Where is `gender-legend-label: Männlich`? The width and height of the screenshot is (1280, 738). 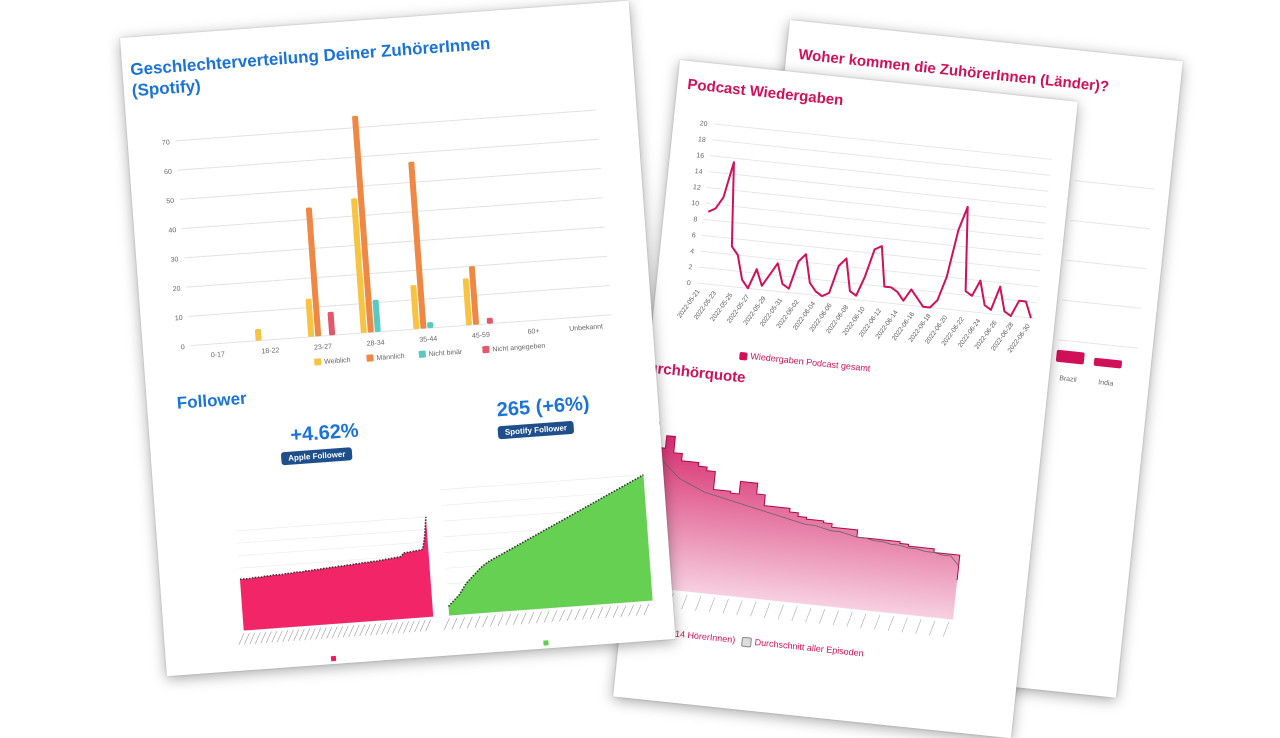
gender-legend-label: Männlich is located at coordinates (390, 357).